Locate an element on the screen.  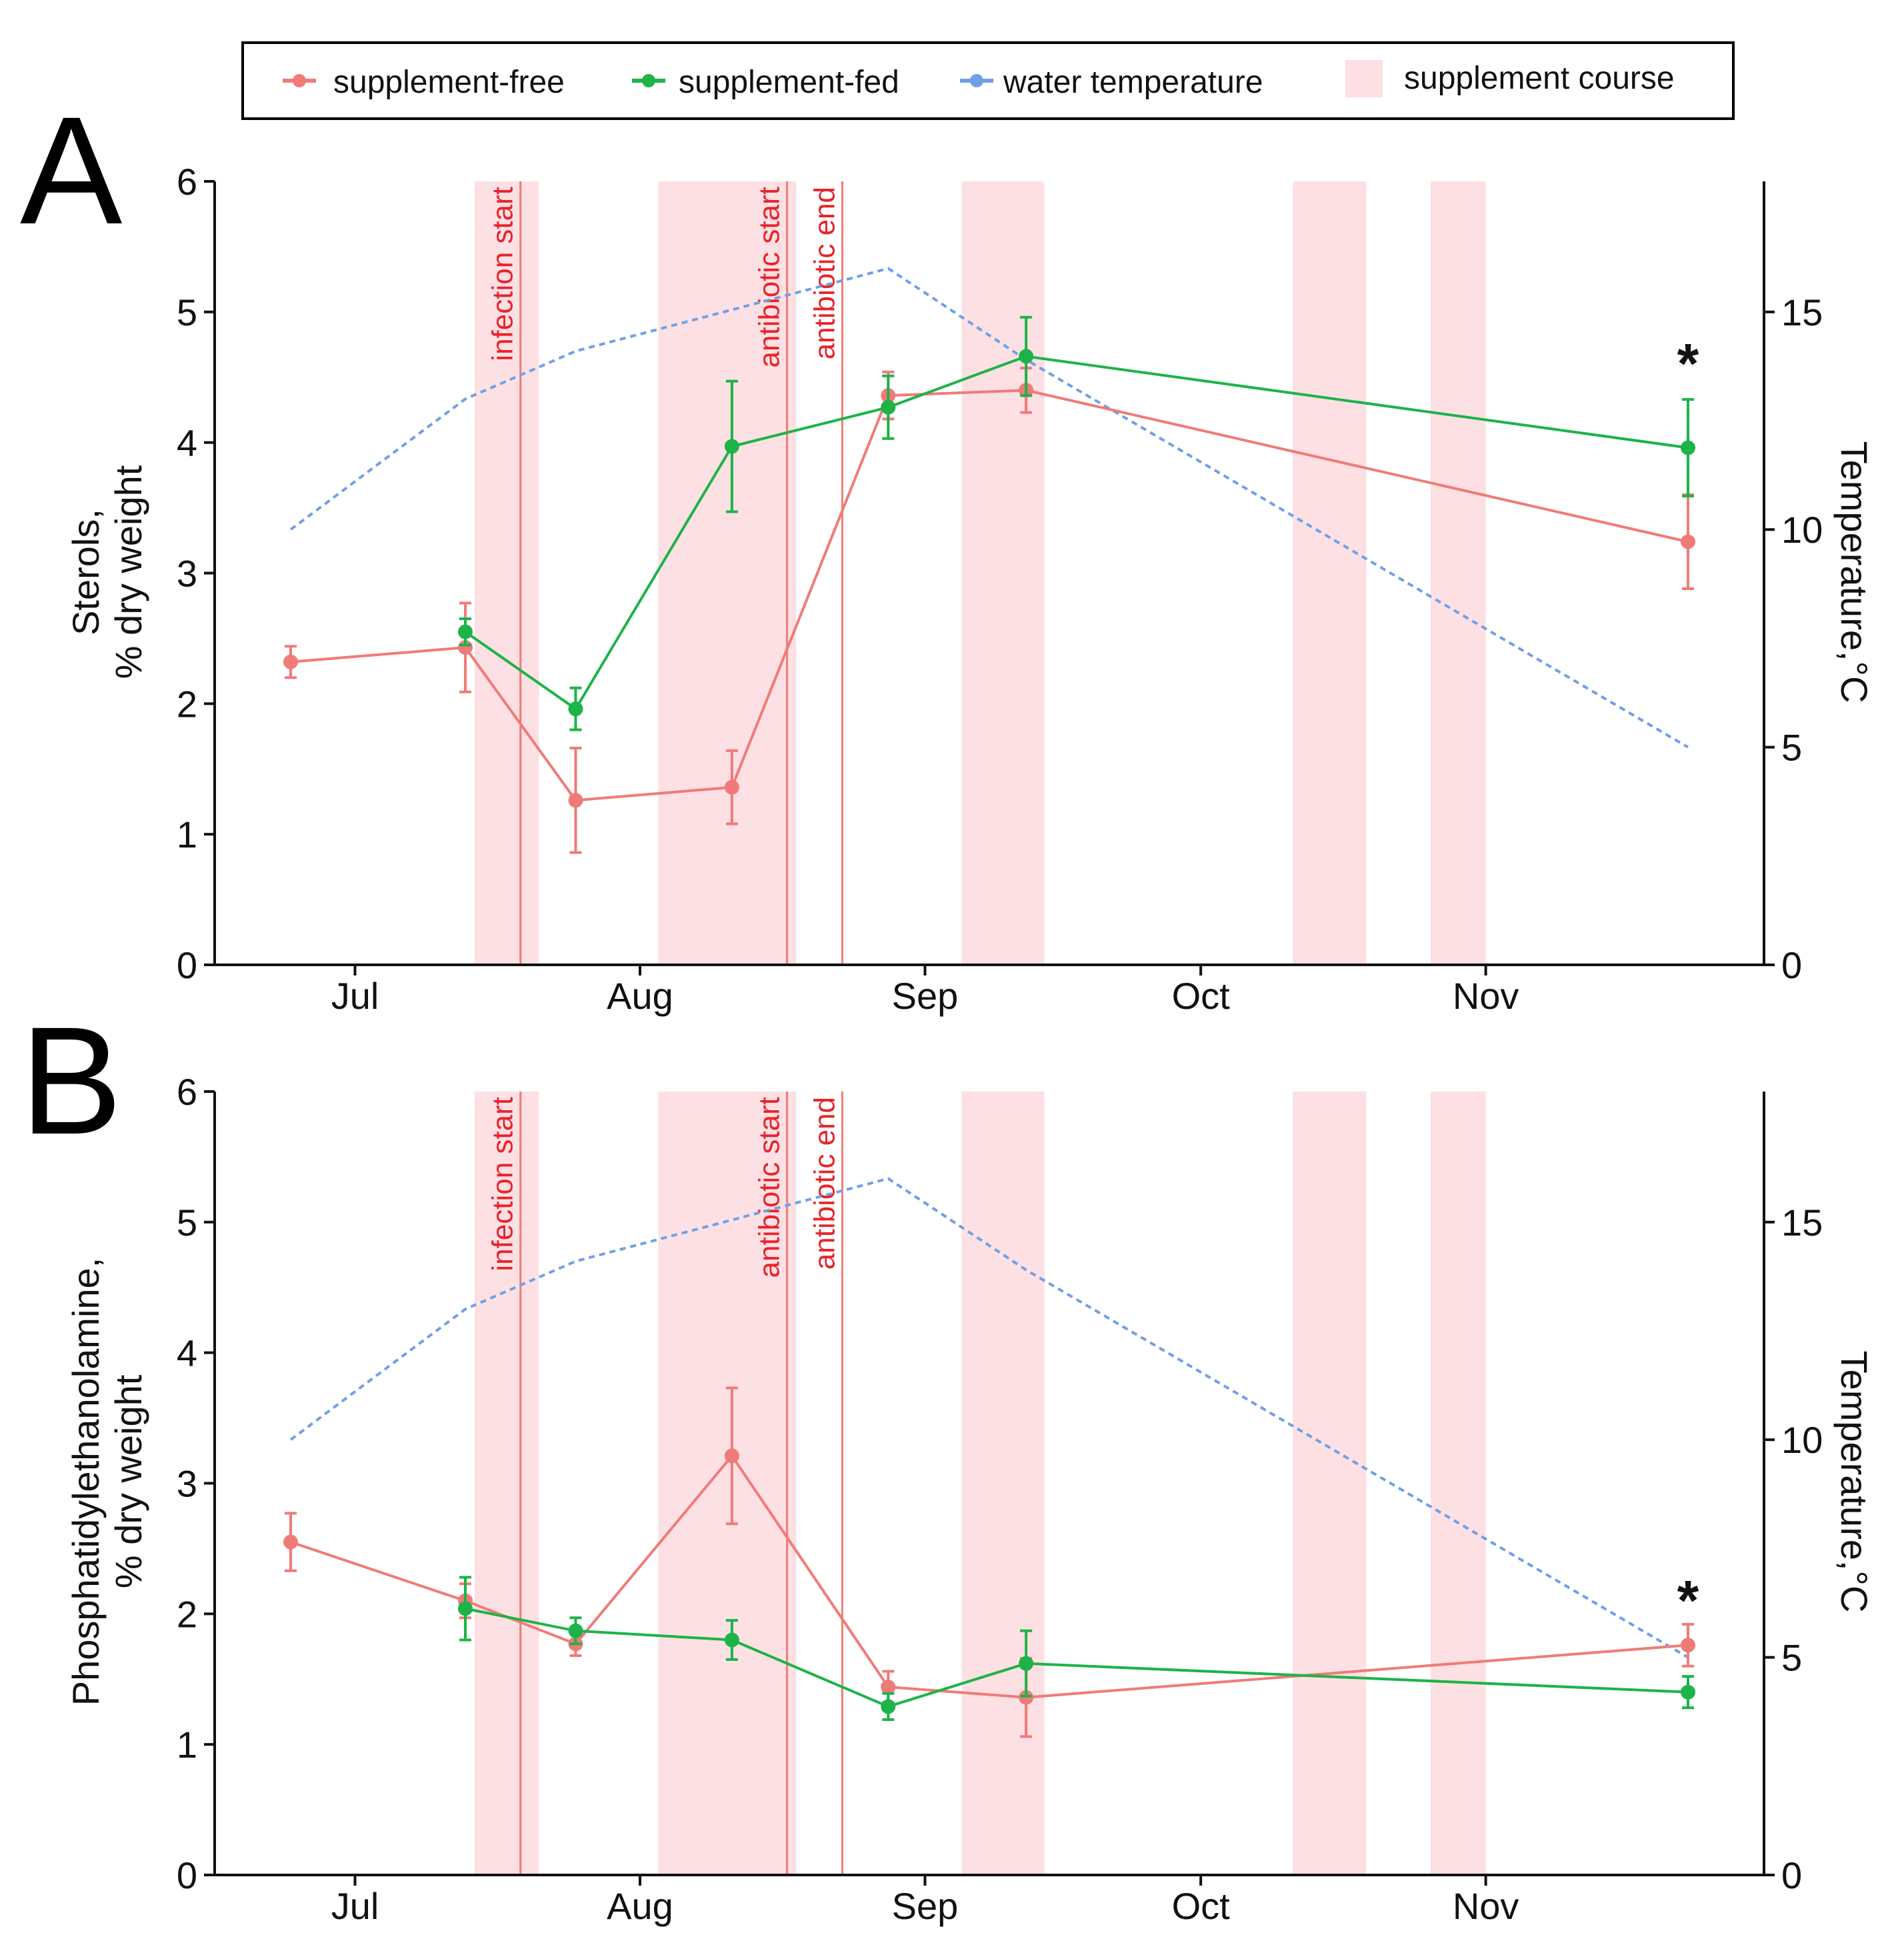
panel-a-x-tick-label: Nov is located at coordinates (1486, 996).